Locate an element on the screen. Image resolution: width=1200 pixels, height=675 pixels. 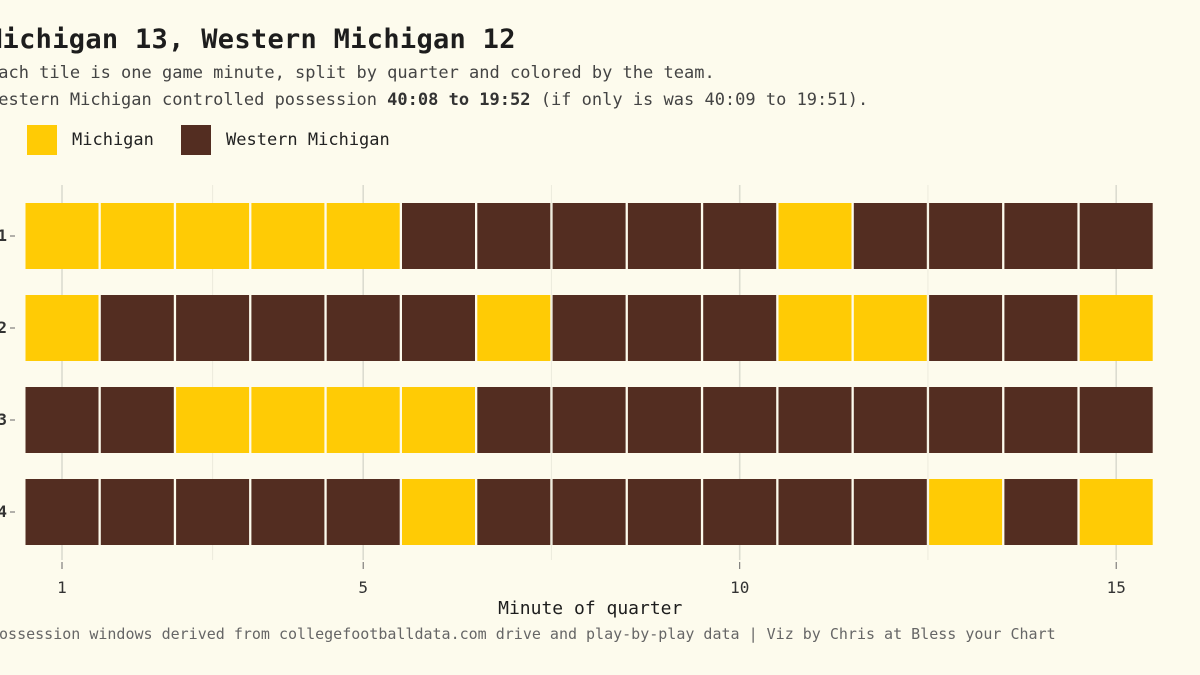
tile-q2-m1 is located at coordinates (62, 328).